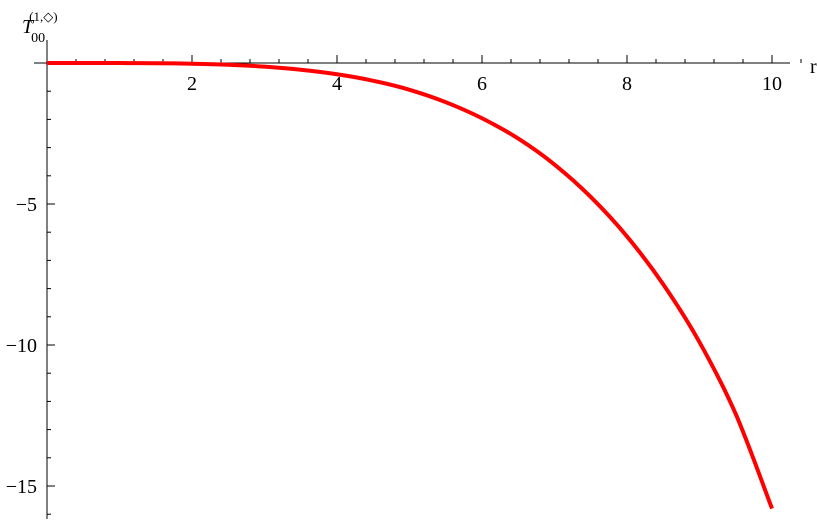 The image size is (817, 521). Describe the element at coordinates (21, 346) in the screenshot. I see `y-tick-label: −10` at that location.